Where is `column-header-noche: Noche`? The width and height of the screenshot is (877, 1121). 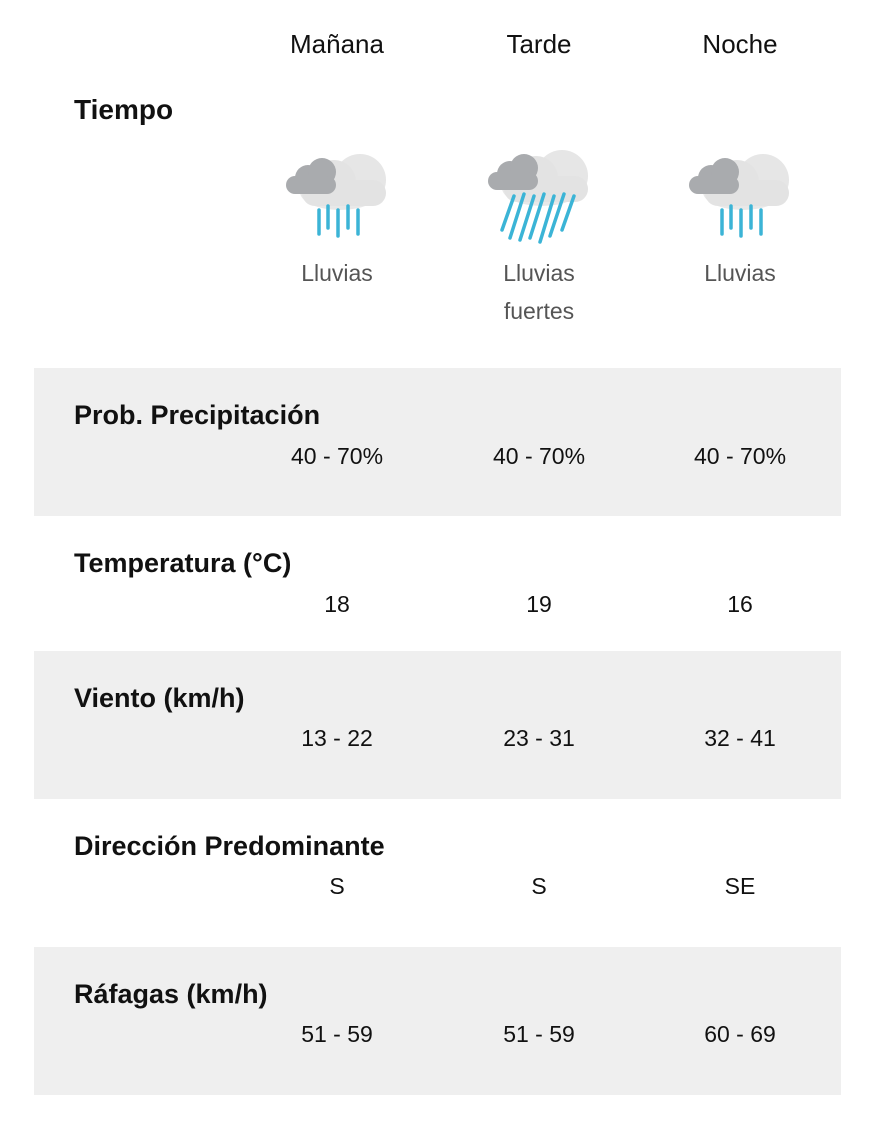
column-header-noche: Noche is located at coordinates (740, 44).